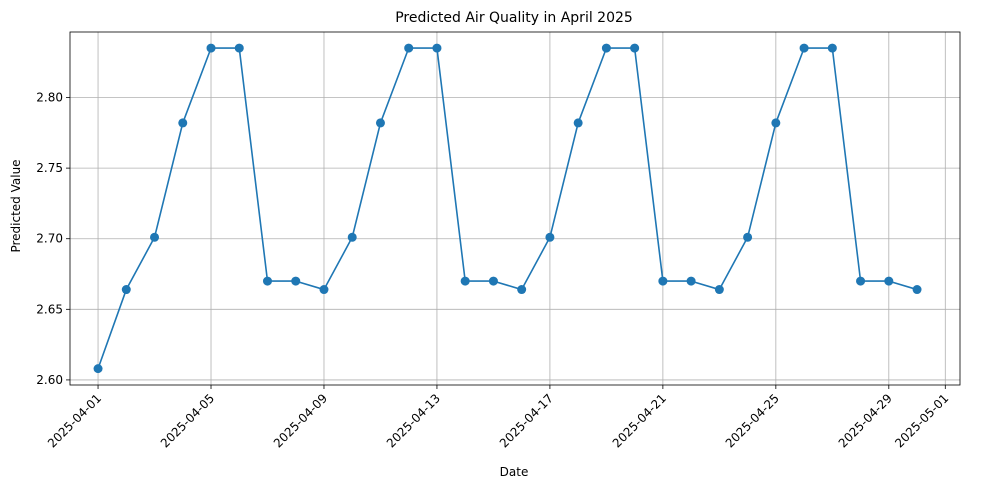 This screenshot has height=490, width=988. I want to click on y-tick-label: 2.75, so click(49, 168).